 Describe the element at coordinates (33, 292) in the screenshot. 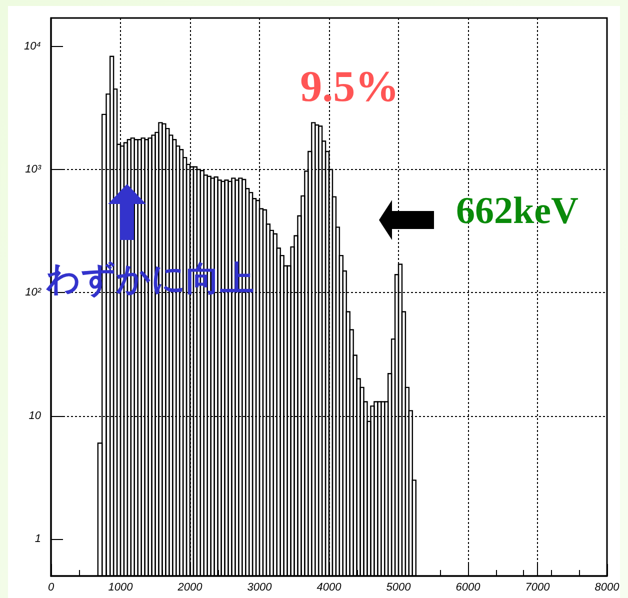

I see `y-tick-label: 10²` at that location.